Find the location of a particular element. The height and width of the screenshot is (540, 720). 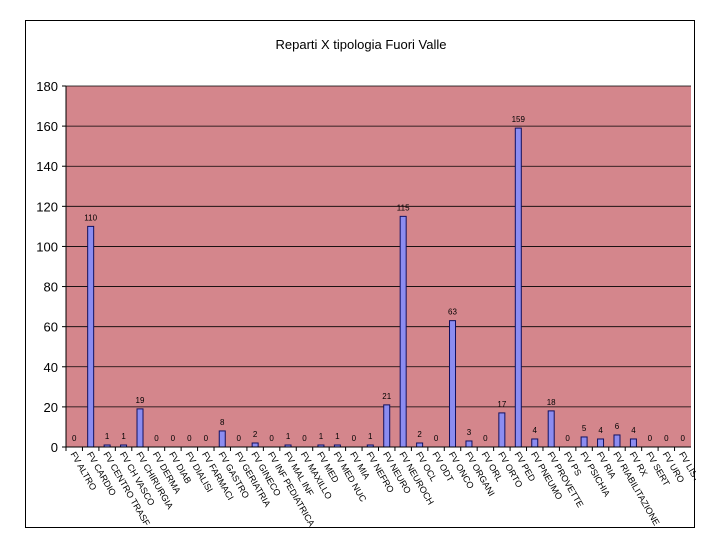

data-label: 19 is located at coordinates (140, 400).